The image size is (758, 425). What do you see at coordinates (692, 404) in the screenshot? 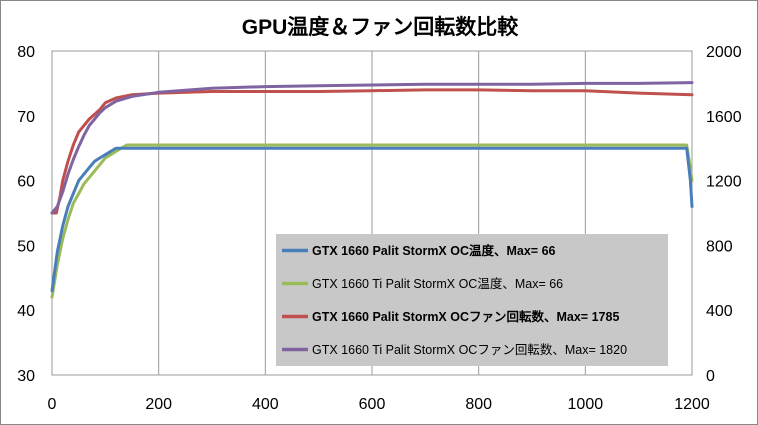
I see `x-tick-label: 1200` at bounding box center [692, 404].